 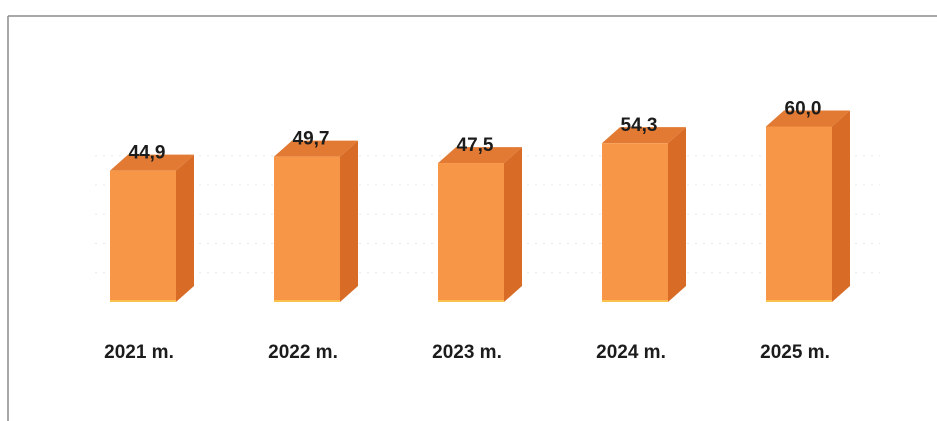 What do you see at coordinates (631, 352) in the screenshot?
I see `category-label: 2024 m.` at bounding box center [631, 352].